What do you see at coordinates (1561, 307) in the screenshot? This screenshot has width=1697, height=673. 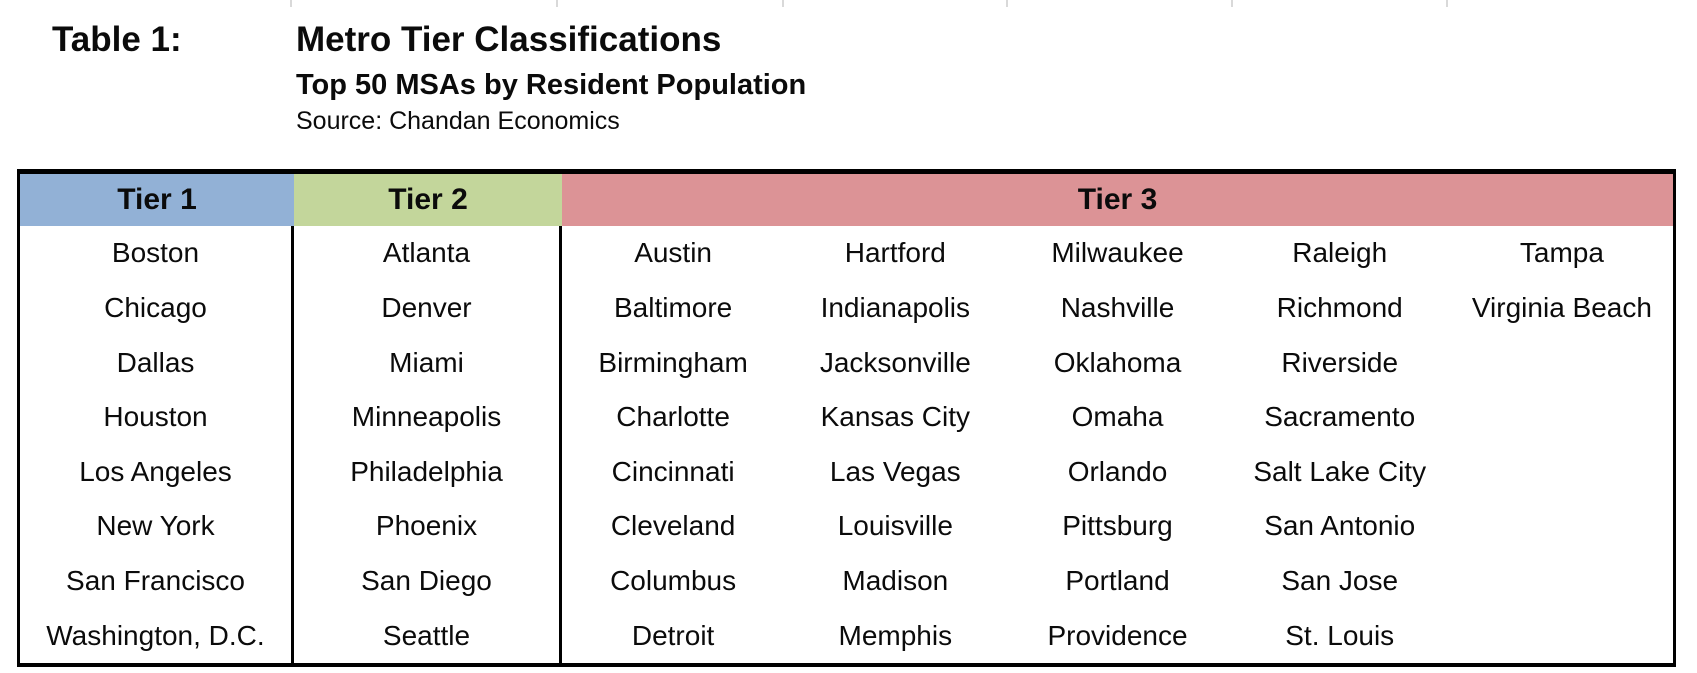 I see `city-cell: Virginia Beach` at bounding box center [1561, 307].